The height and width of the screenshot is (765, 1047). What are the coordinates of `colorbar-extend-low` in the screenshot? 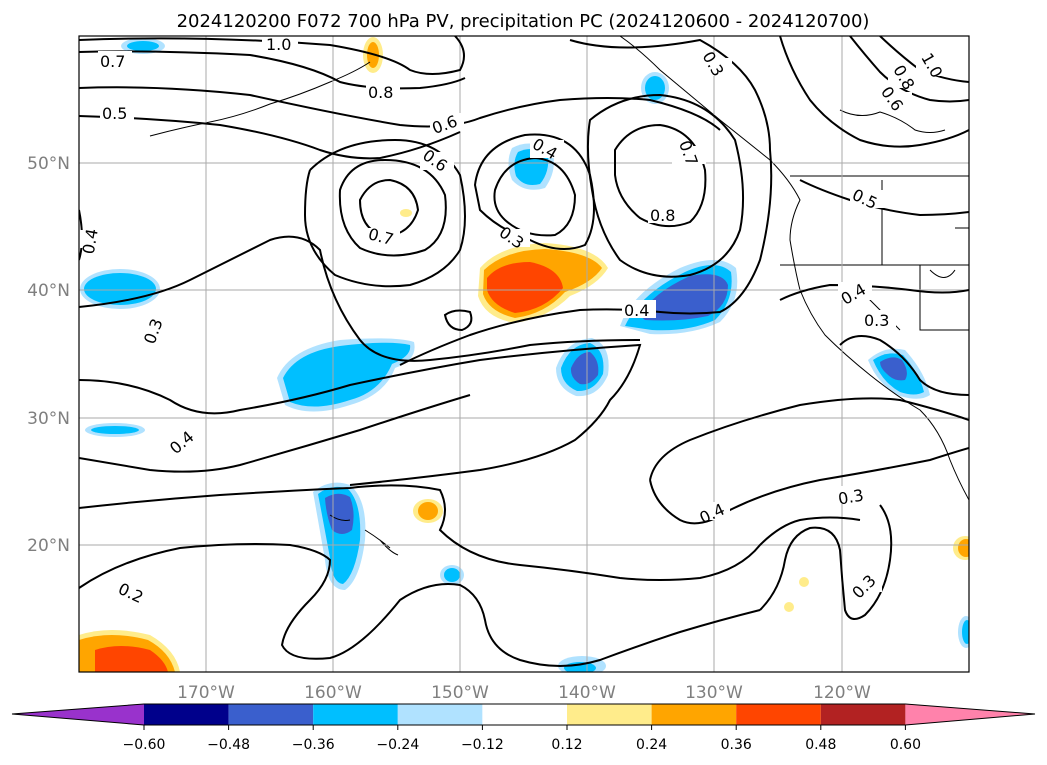 It's located at (78, 714).